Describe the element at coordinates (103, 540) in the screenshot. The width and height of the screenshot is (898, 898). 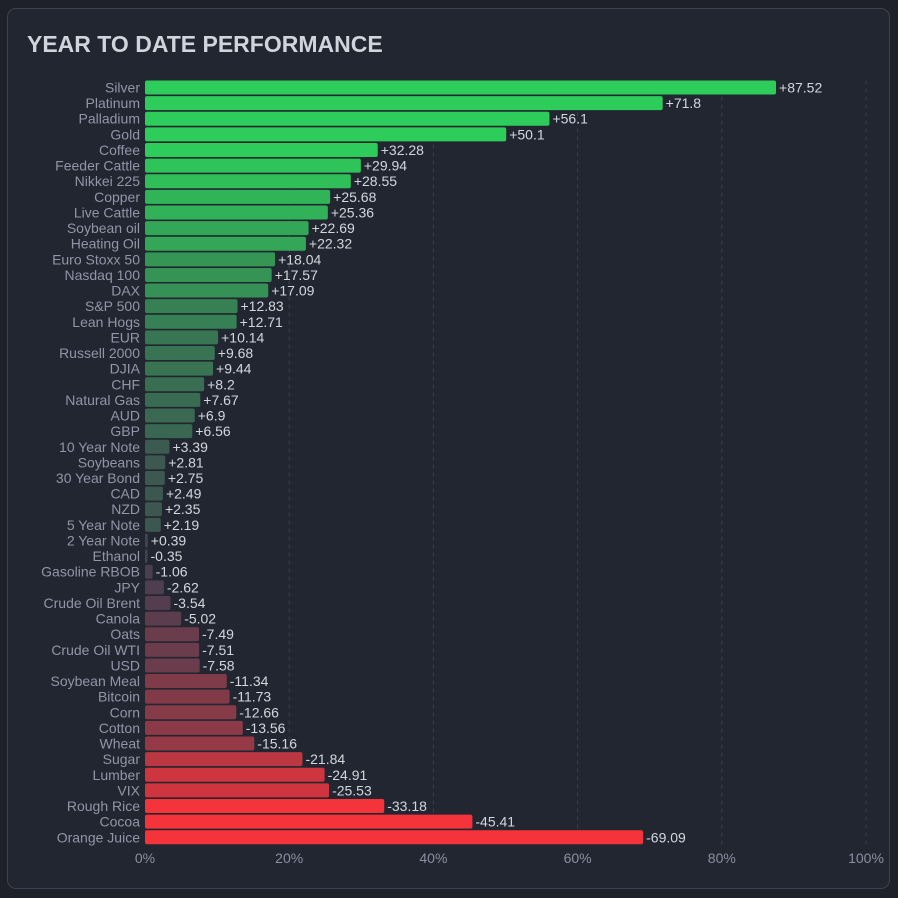
I see `category-label: 2 Year Note` at that location.